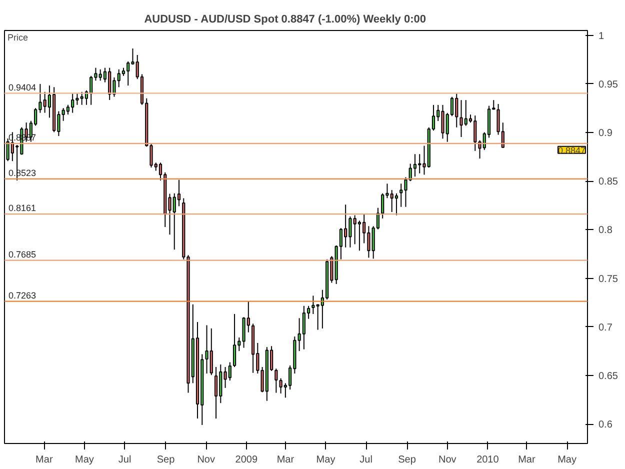 The height and width of the screenshot is (469, 625). Describe the element at coordinates (605, 134) in the screenshot. I see `y-tick-label: 0.9` at that location.